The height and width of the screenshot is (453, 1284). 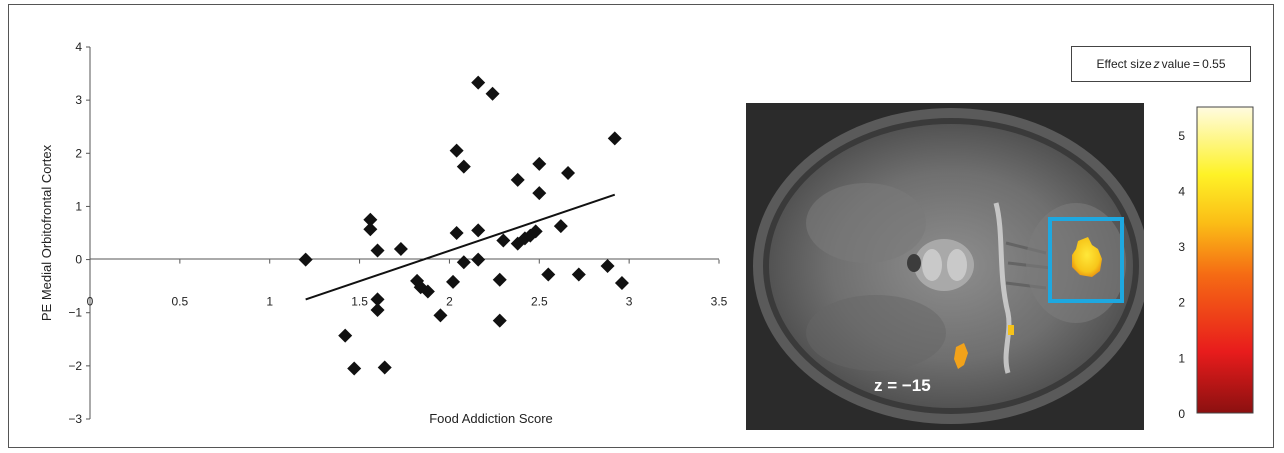 What do you see at coordinates (1181, 136) in the screenshot?
I see `colorbar-tick-label: 5` at bounding box center [1181, 136].